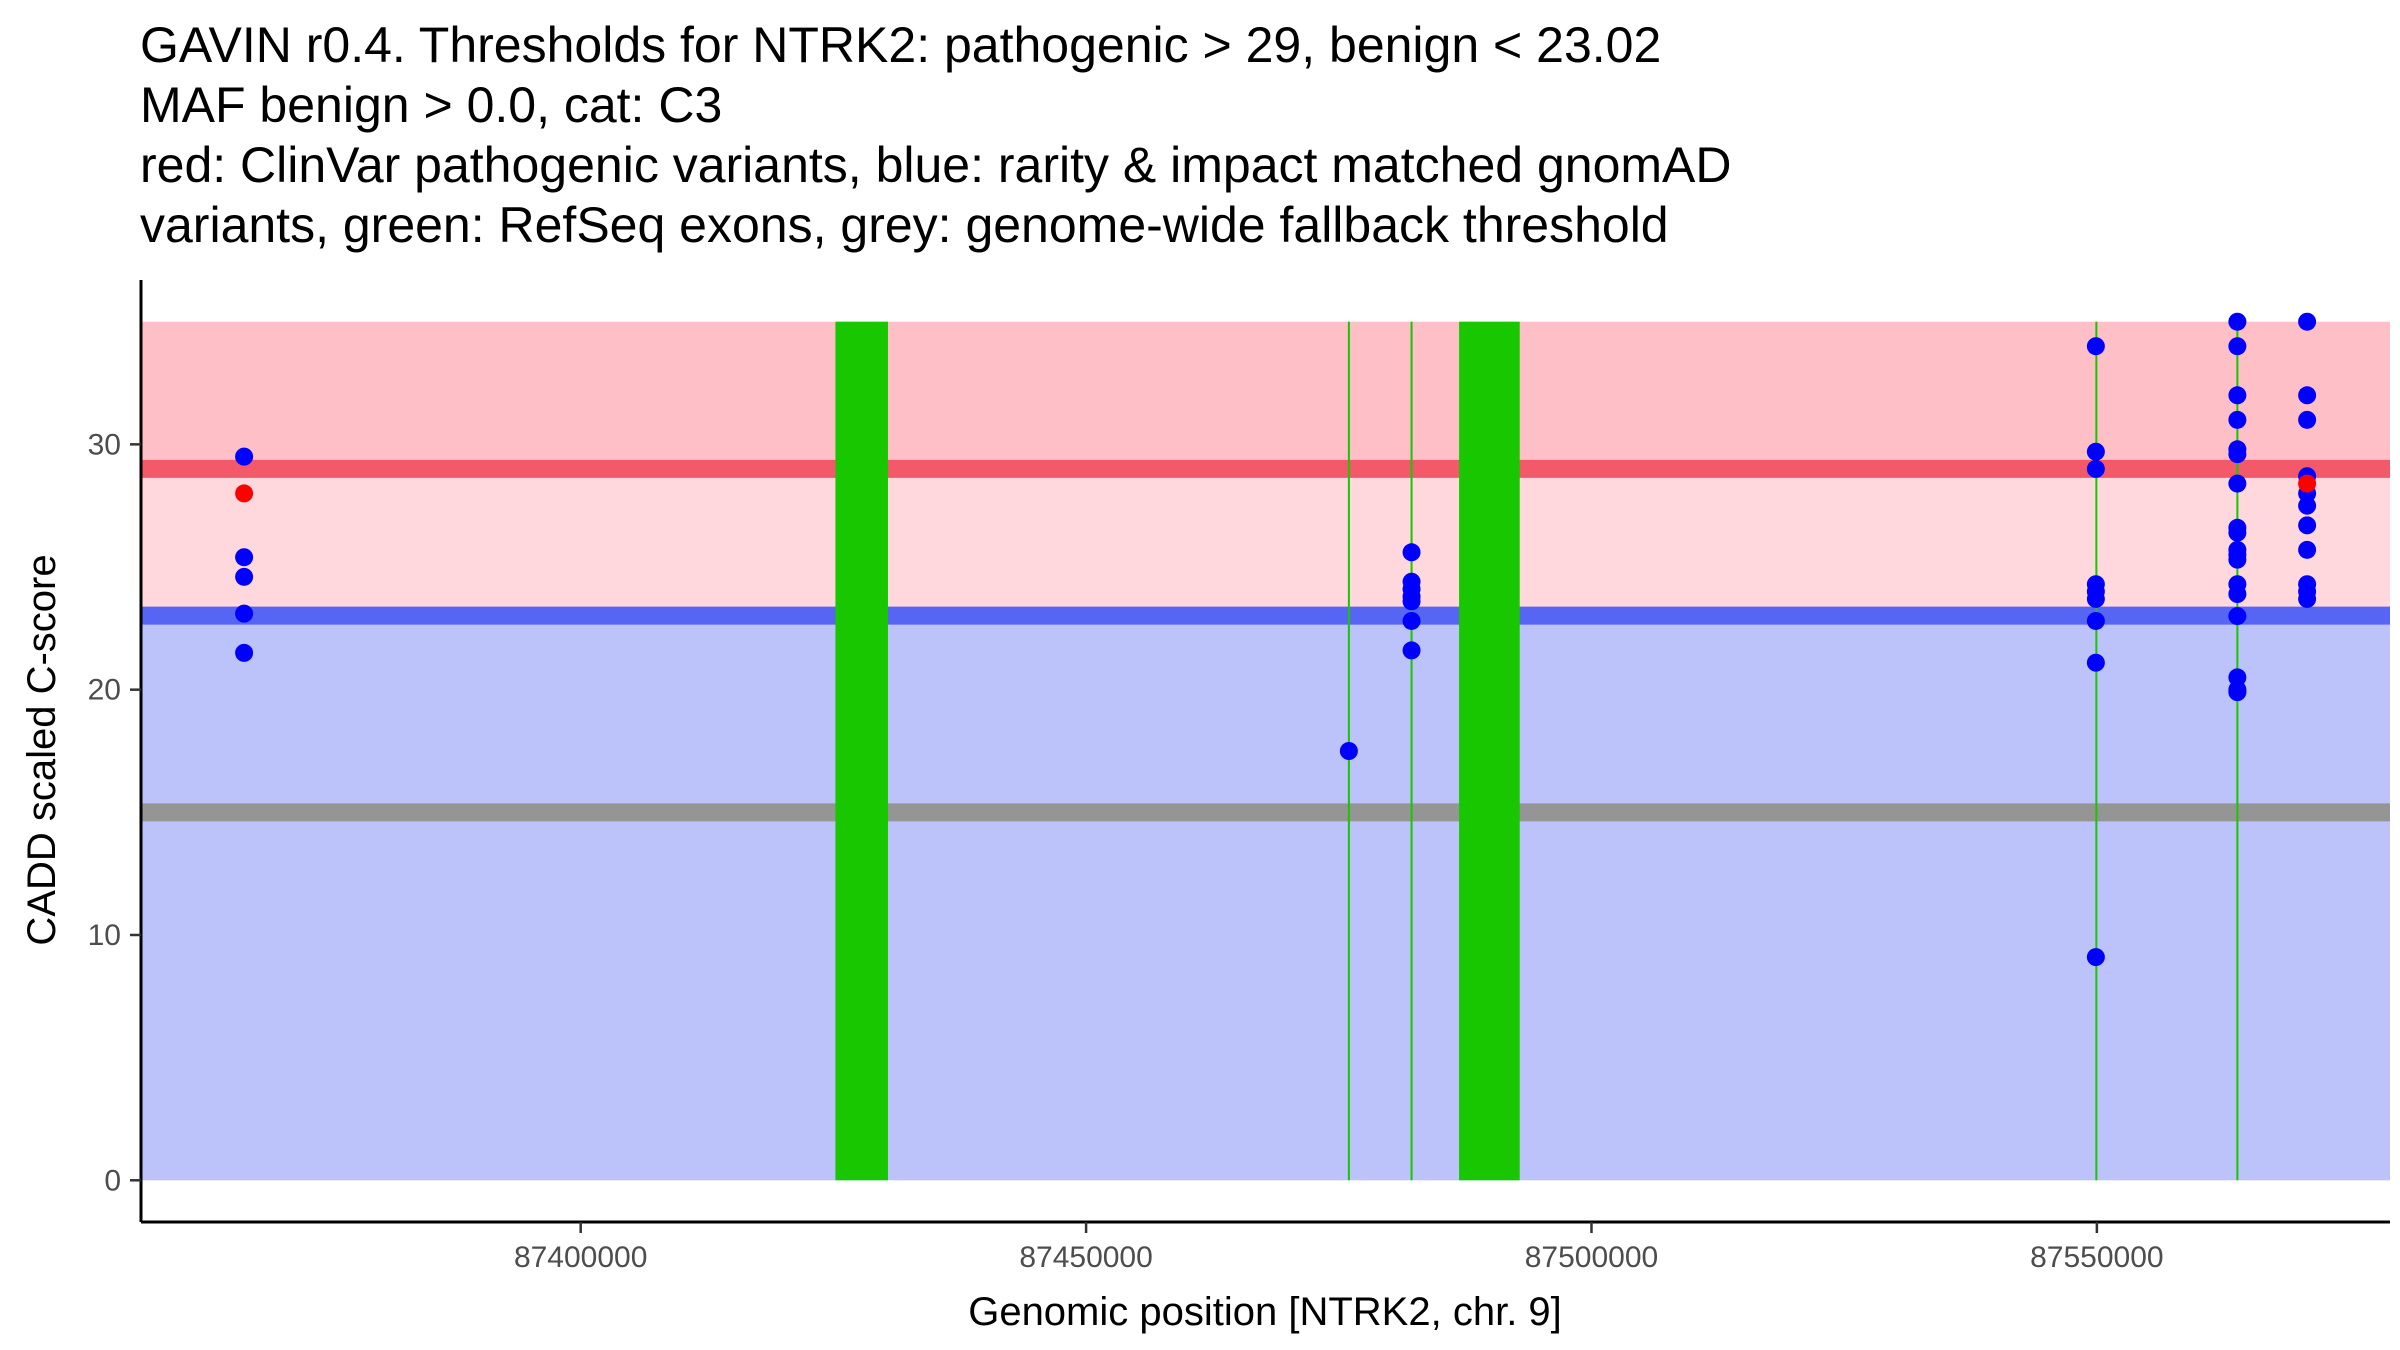 The width and height of the screenshot is (2400, 1350). I want to click on x-tick-label-3: 87500000, so click(1591, 1257).